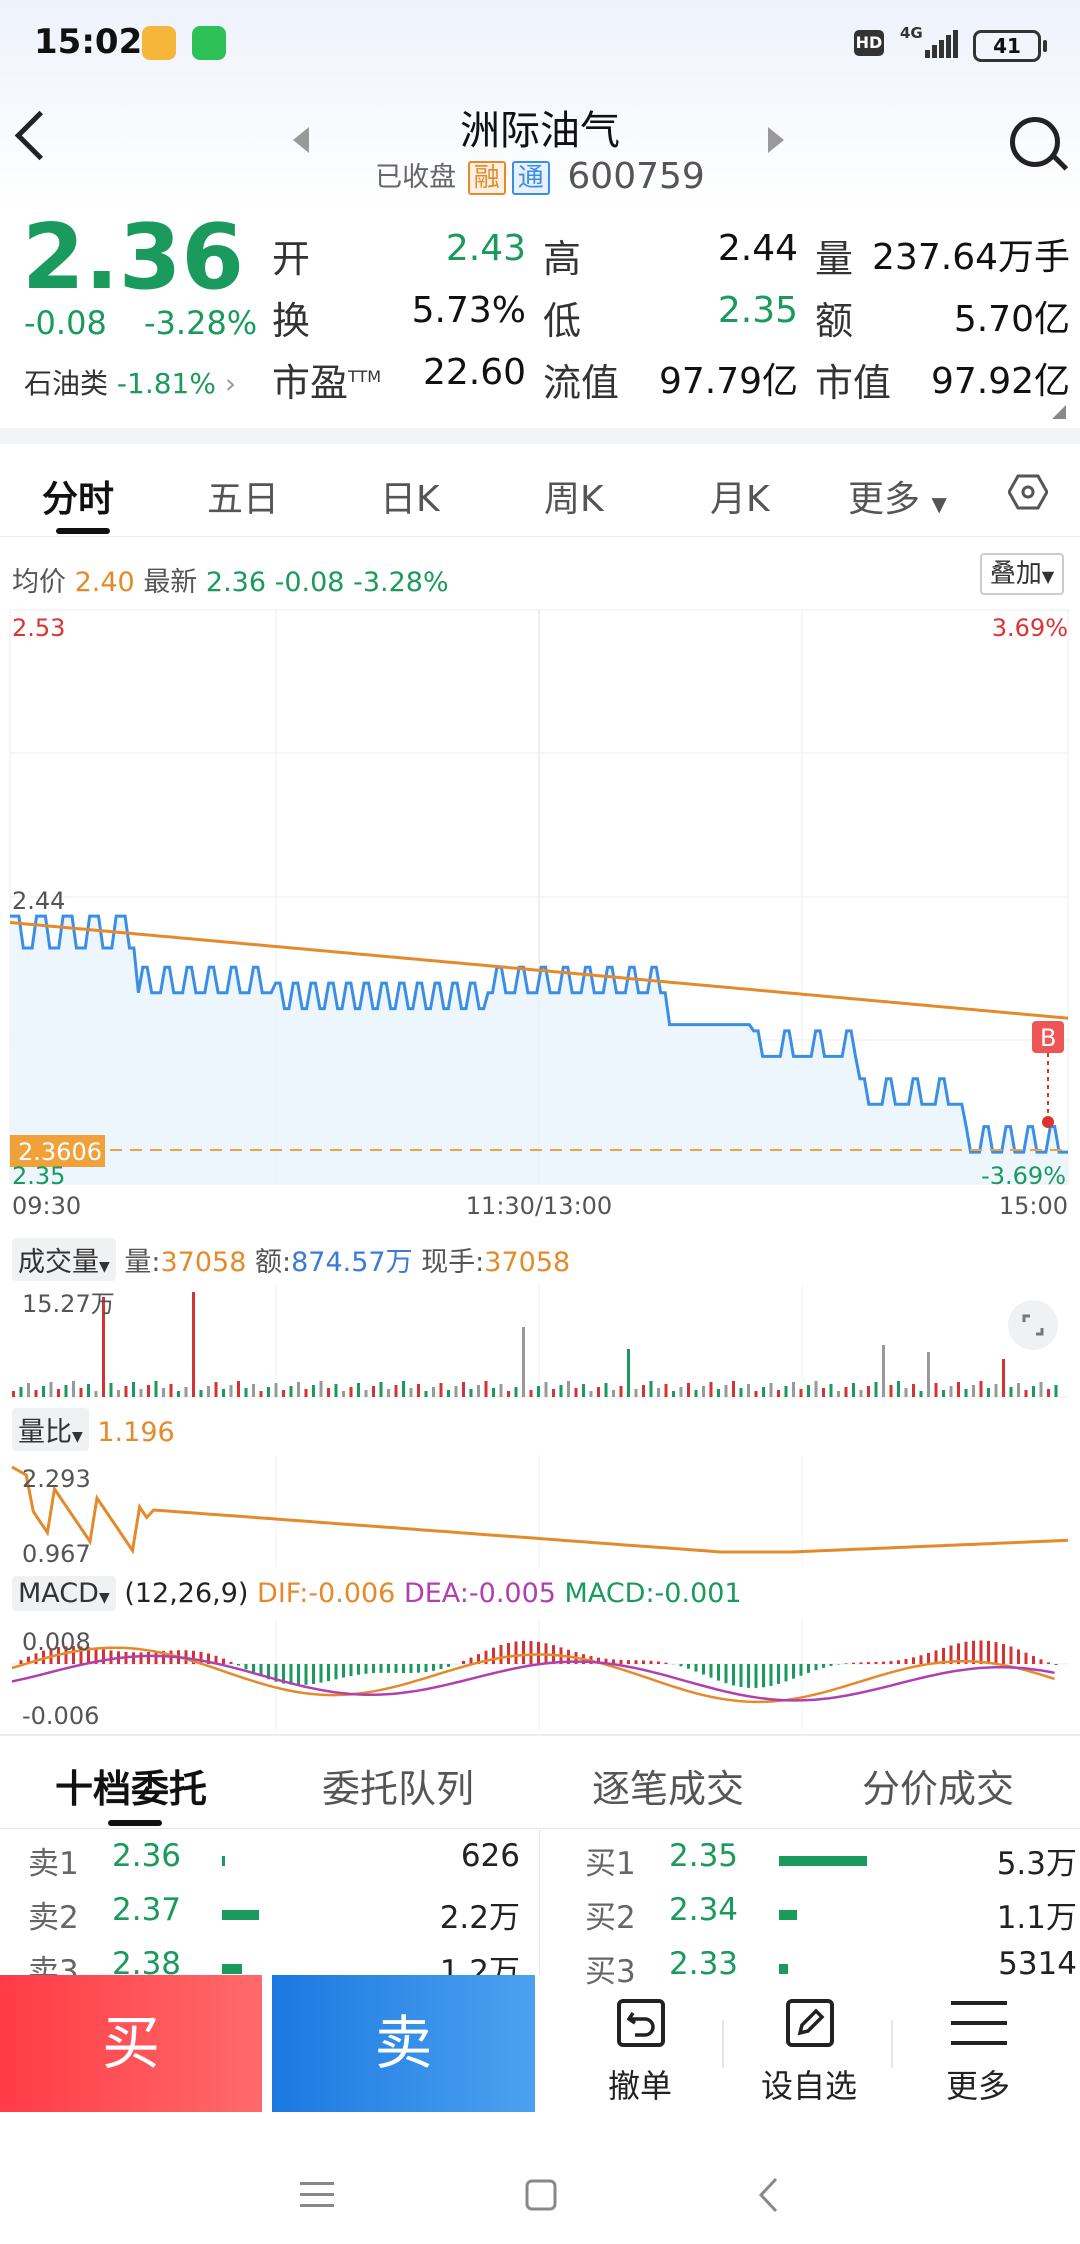 This screenshot has height=2244, width=1080. Describe the element at coordinates (243, 499) in the screenshot. I see `tab-five-day: 五日` at that location.